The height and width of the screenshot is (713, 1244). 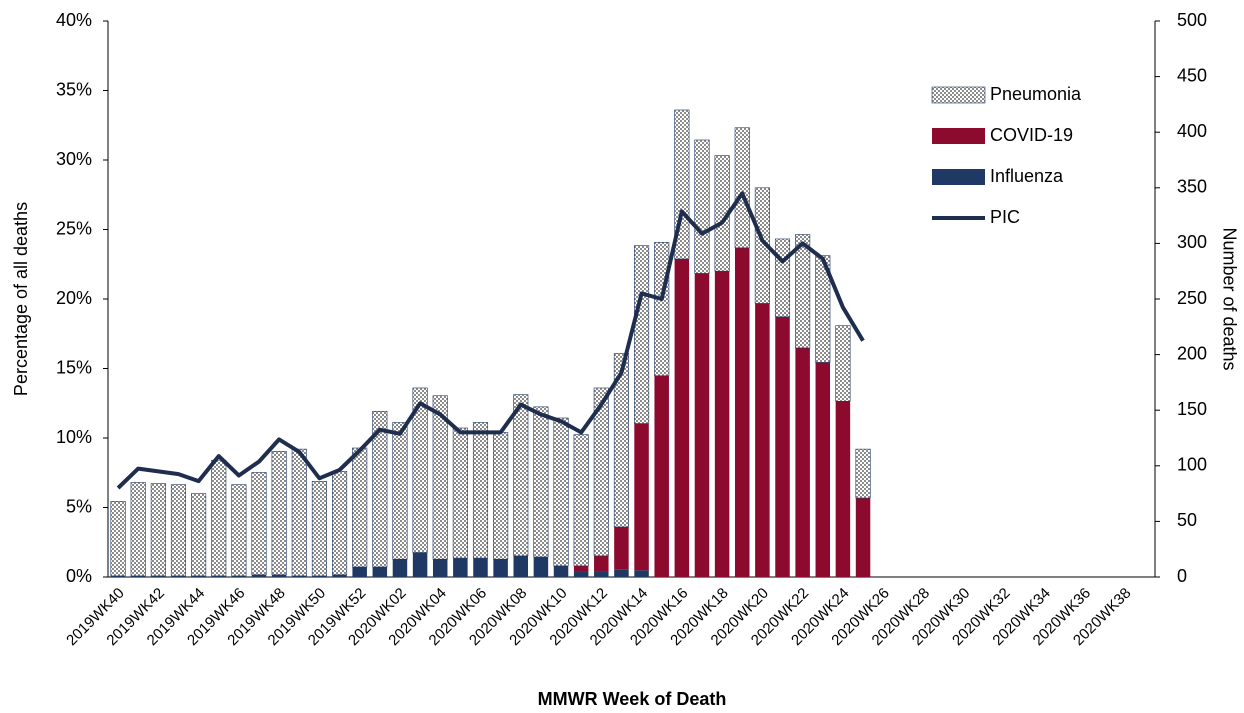 I want to click on legend-label: Pneumonia, so click(x=1036, y=94).